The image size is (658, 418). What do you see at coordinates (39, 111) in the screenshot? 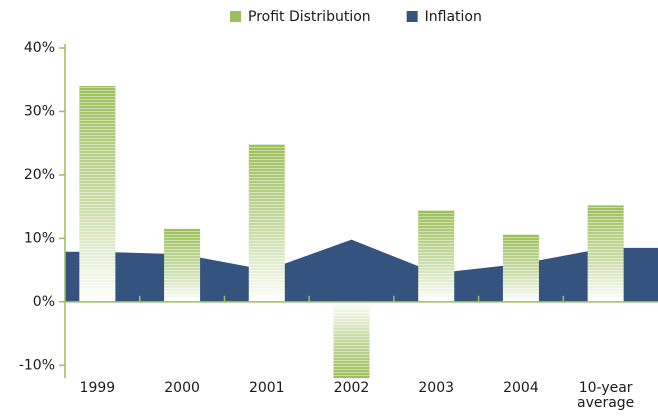
I see `y-tick-label: 30%` at bounding box center [39, 111].